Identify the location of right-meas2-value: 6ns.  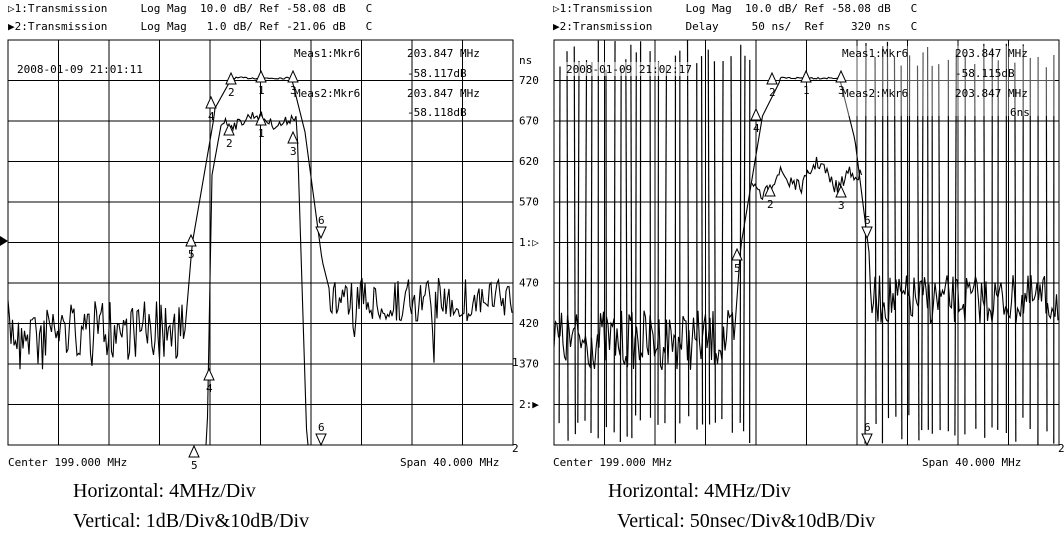
(1020, 112).